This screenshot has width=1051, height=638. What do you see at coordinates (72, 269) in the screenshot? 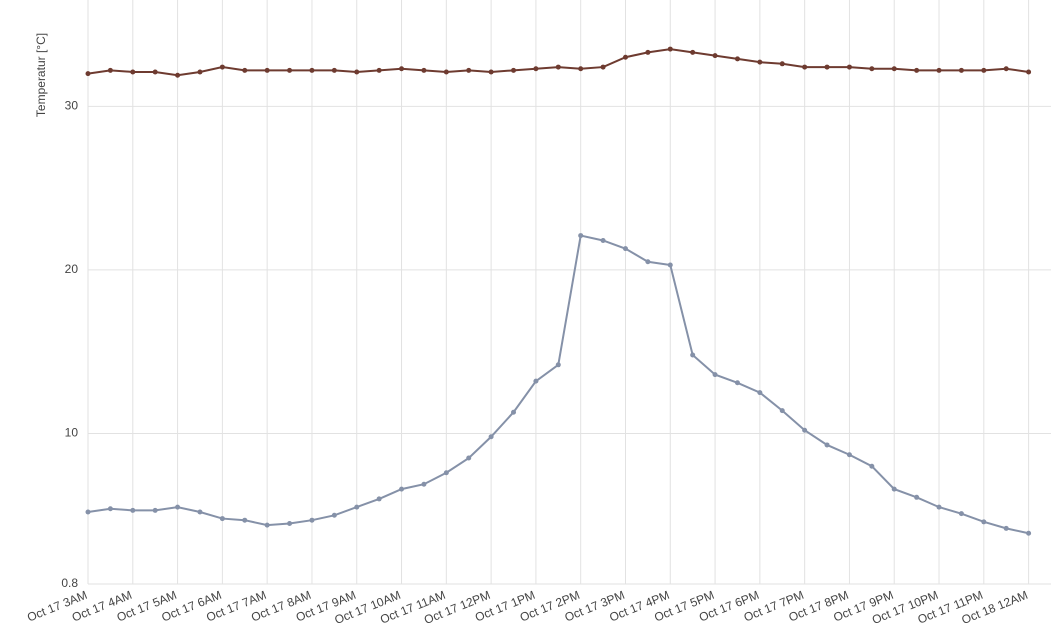
I see `y-tick-label: 20` at bounding box center [72, 269].